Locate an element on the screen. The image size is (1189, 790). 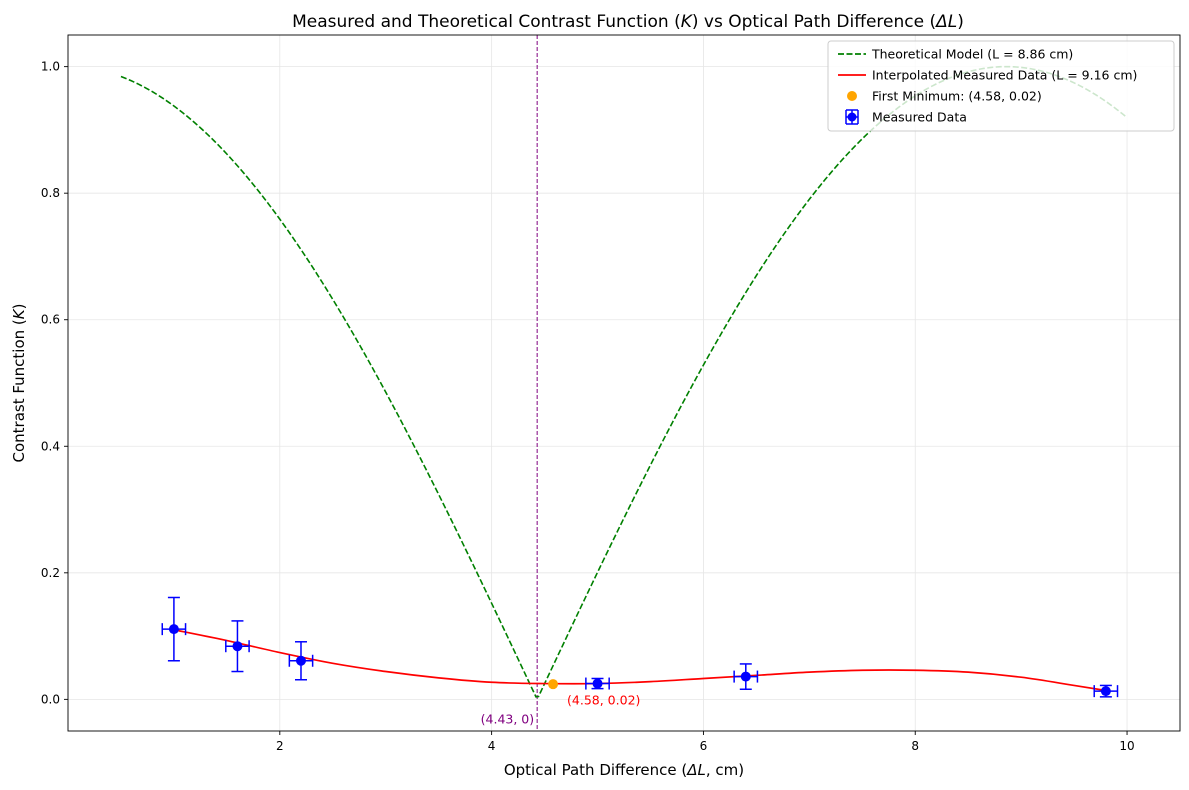
y-tick-label: 0.4 is located at coordinates (50, 446).